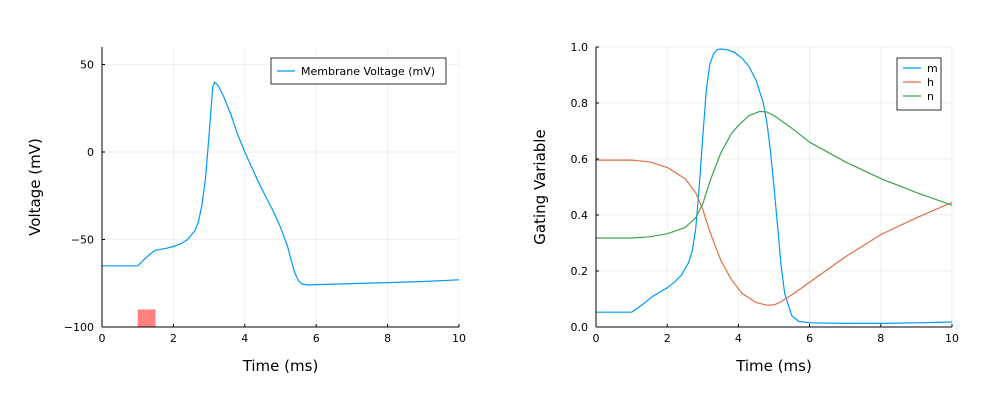 The height and width of the screenshot is (400, 1000). Describe the element at coordinates (667, 338) in the screenshot. I see `chart-1-xtick-label-1: 2` at that location.